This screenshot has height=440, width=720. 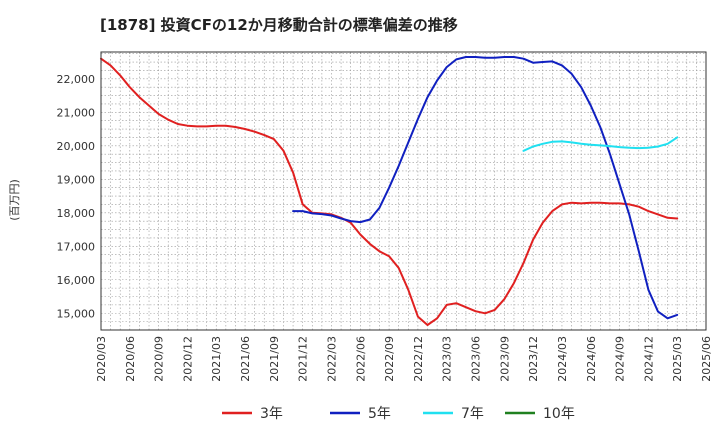 What do you see at coordinates (379, 414) in the screenshot?
I see `legend-label-2: 5年` at bounding box center [379, 414].